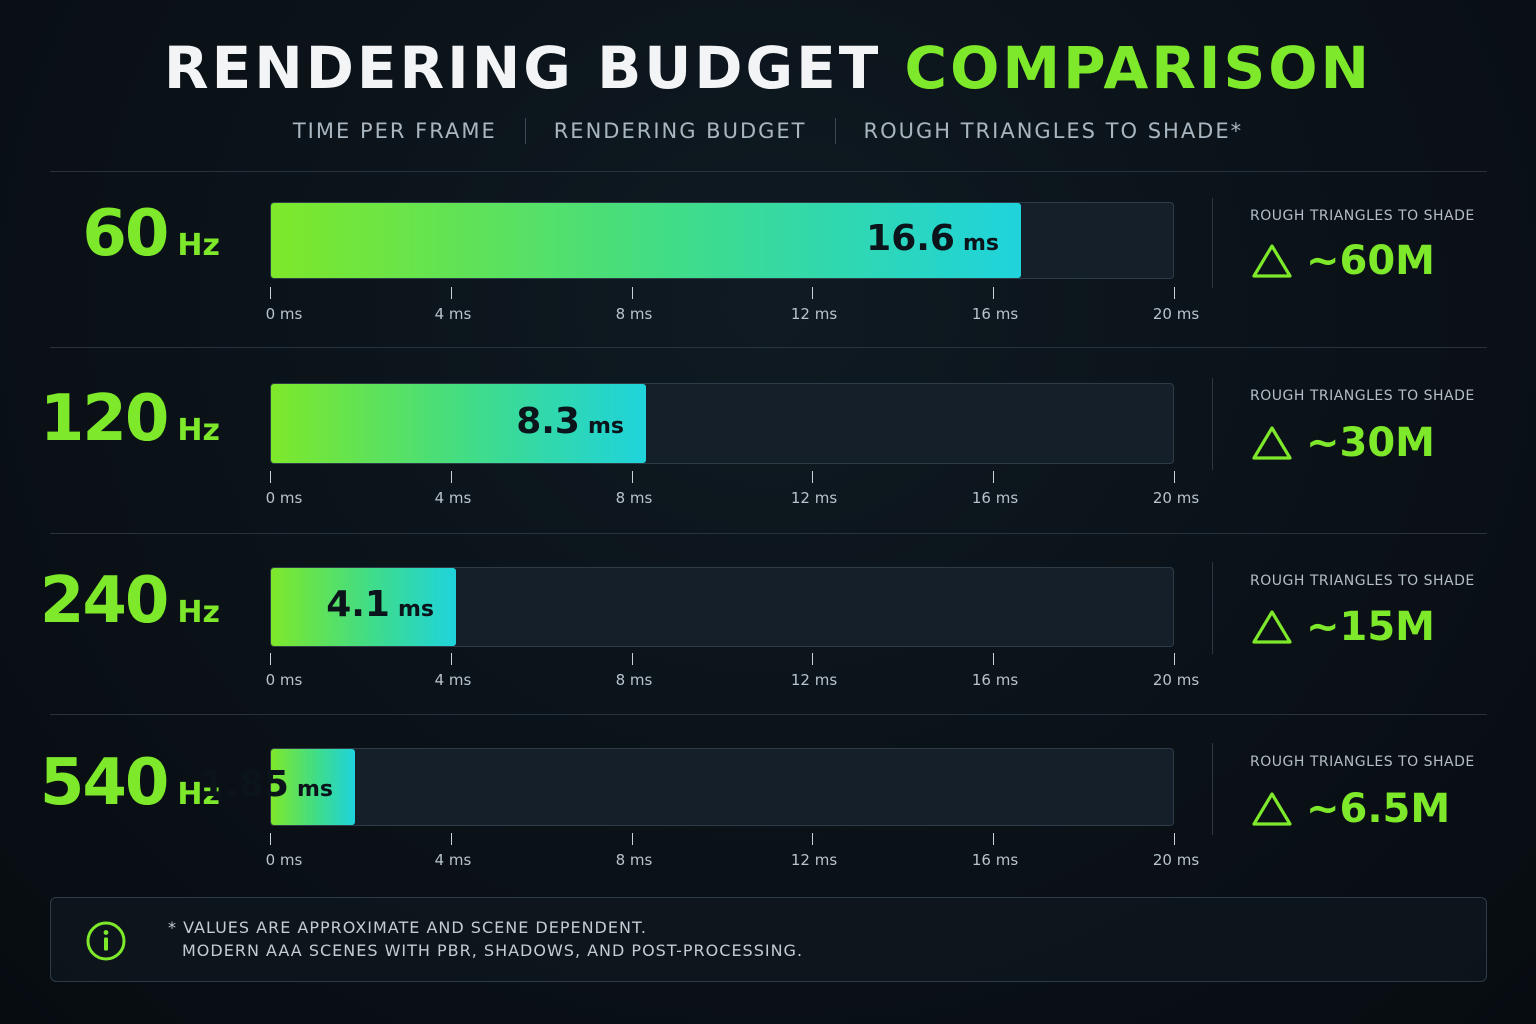 The width and height of the screenshot is (1536, 1024). Describe the element at coordinates (104, 601) in the screenshot. I see `refresh-rate-value: 240` at that location.